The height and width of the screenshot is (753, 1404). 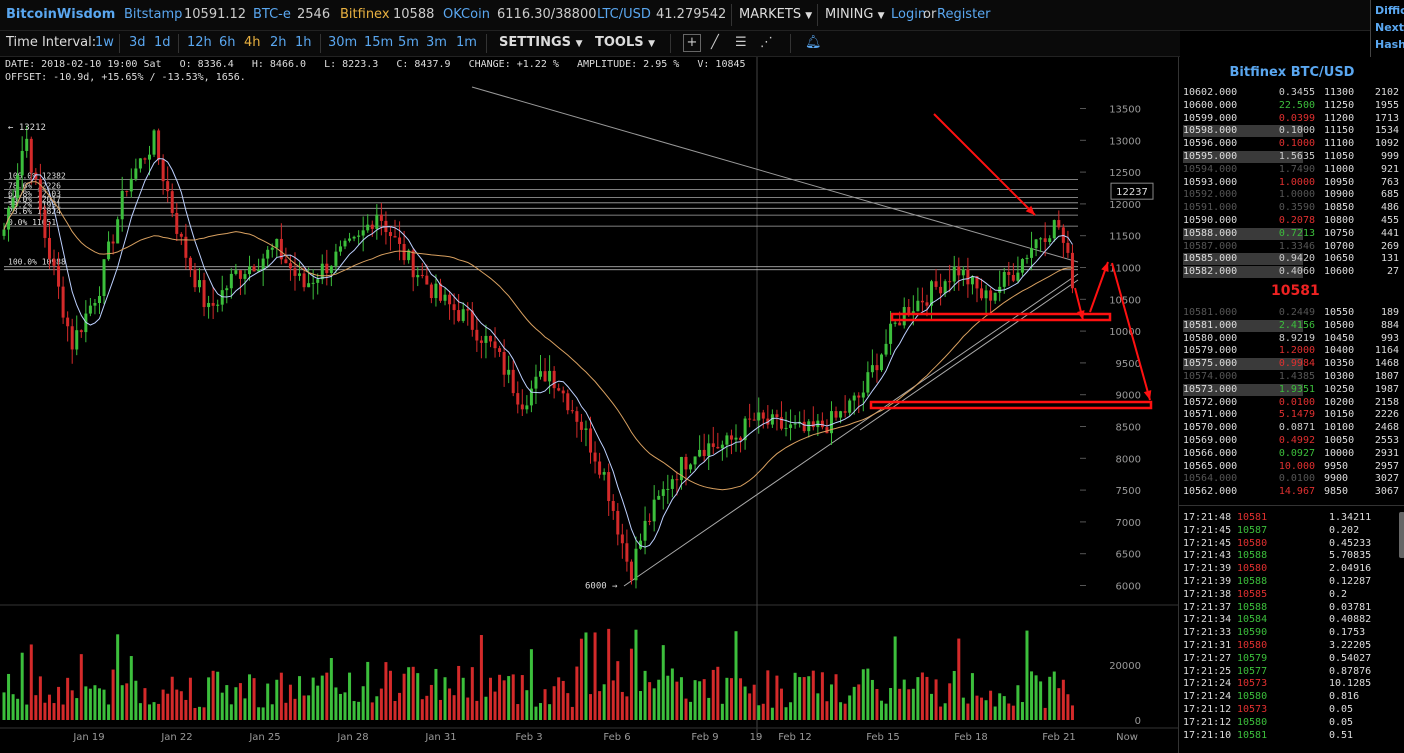 What do you see at coordinates (1252, 543) in the screenshot?
I see `trade-price: 10580` at bounding box center [1252, 543].